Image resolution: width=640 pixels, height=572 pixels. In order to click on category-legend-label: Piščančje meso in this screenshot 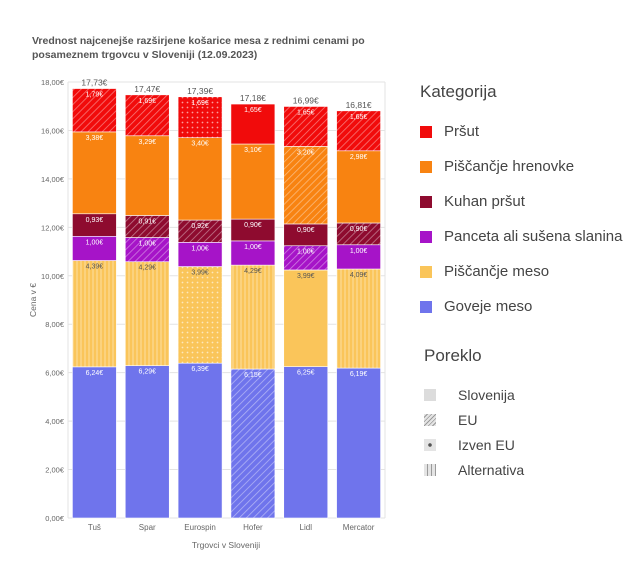, I will do `click(497, 271)`.